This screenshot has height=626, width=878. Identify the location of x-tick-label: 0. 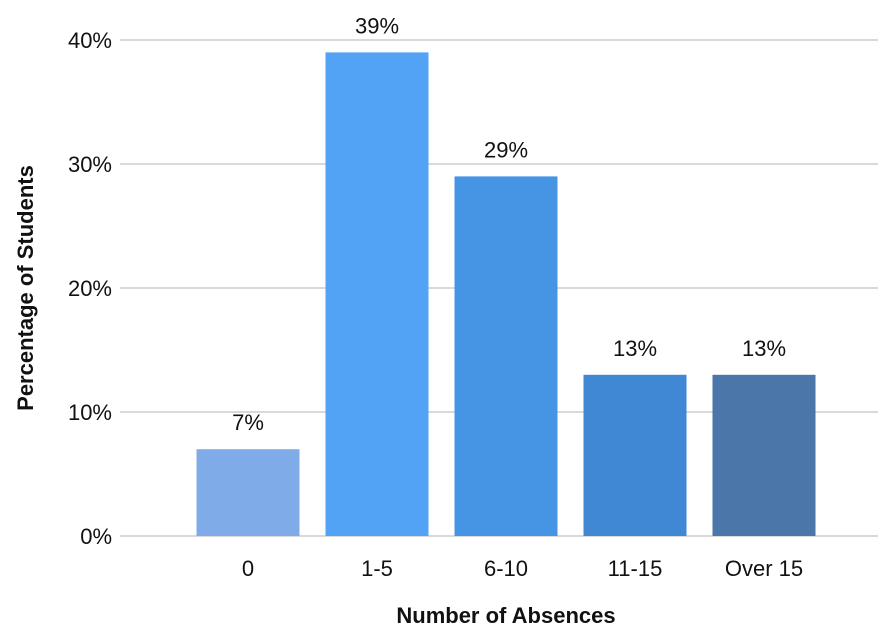
(248, 568).